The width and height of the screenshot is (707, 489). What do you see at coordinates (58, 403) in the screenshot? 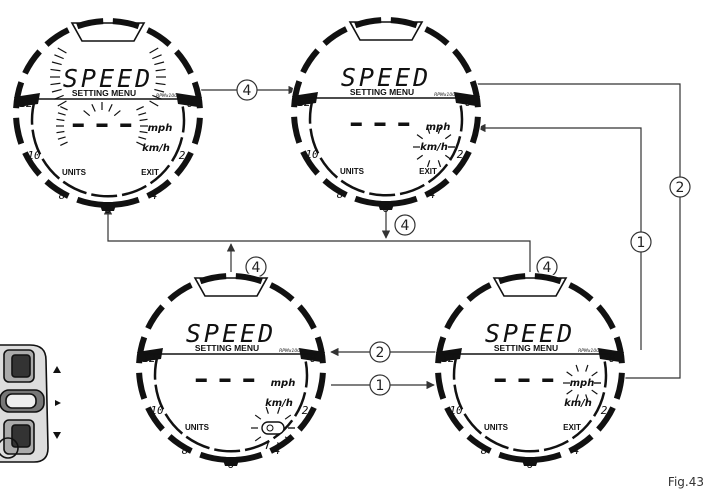
I see `switch-right-arrow-icon` at bounding box center [58, 403].